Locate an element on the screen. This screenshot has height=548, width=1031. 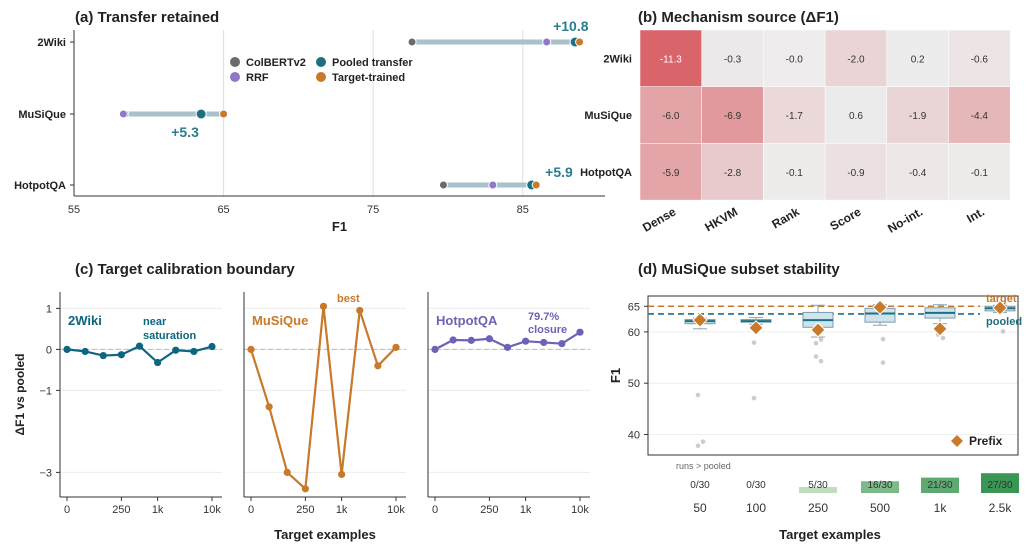
row-label: 2Wiki is located at coordinates (617, 59).